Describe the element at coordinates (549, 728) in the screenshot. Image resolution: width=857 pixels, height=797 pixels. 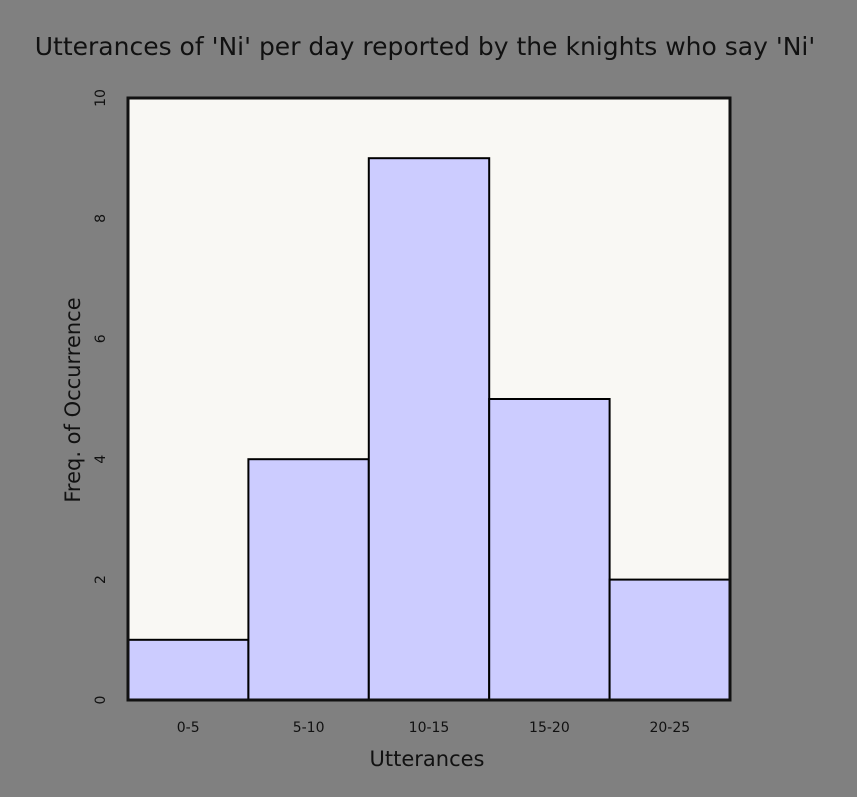
I see `x-tick-label: 15-20` at that location.